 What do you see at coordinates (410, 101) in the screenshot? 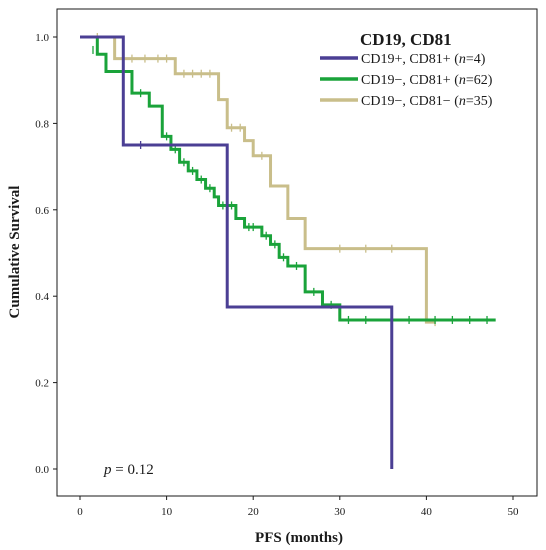
I see `legend-label-part: CD19−, CD81− (` at bounding box center [410, 101].